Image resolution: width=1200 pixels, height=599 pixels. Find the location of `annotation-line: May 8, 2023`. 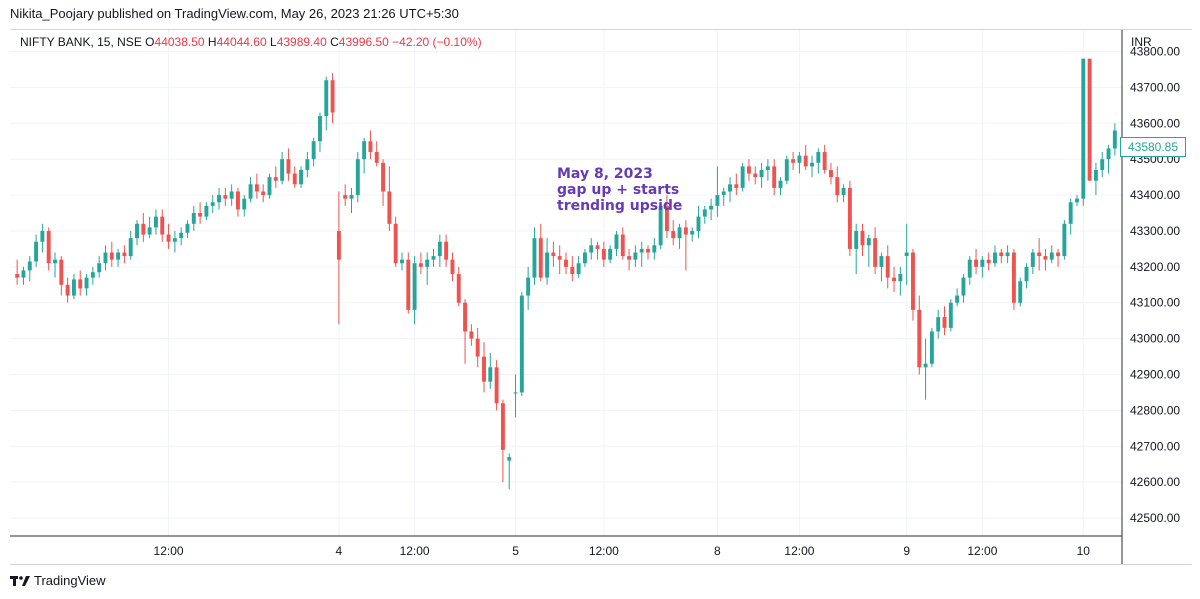

annotation-line: May 8, 2023 is located at coordinates (605, 174).